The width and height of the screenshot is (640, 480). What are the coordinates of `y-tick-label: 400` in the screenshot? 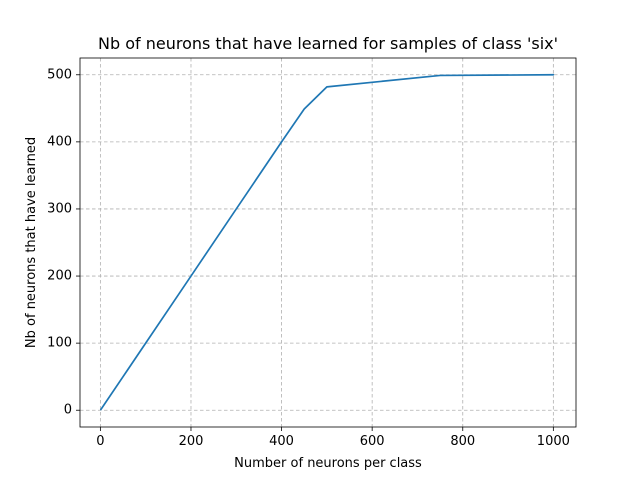 It's located at (59, 141).